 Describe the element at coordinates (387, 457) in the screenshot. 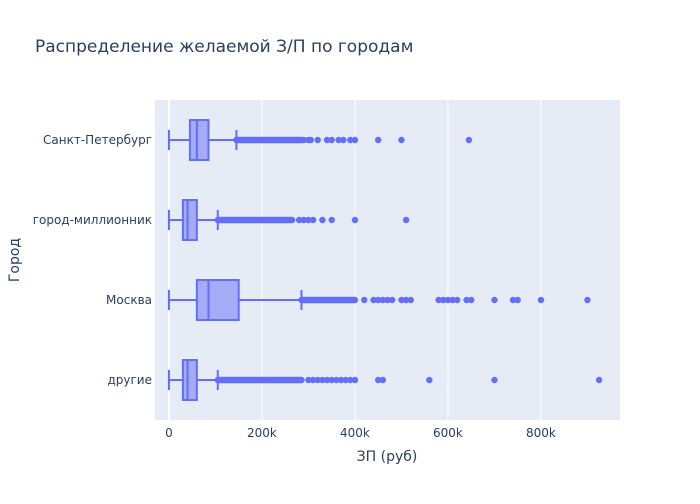

I see `x-axis-label: ЗП (руб)` at that location.